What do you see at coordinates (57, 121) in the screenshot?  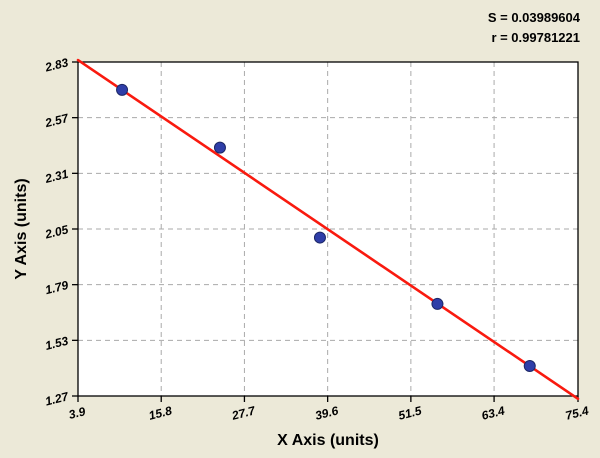 I see `y-tick-label: 2.57` at bounding box center [57, 121].